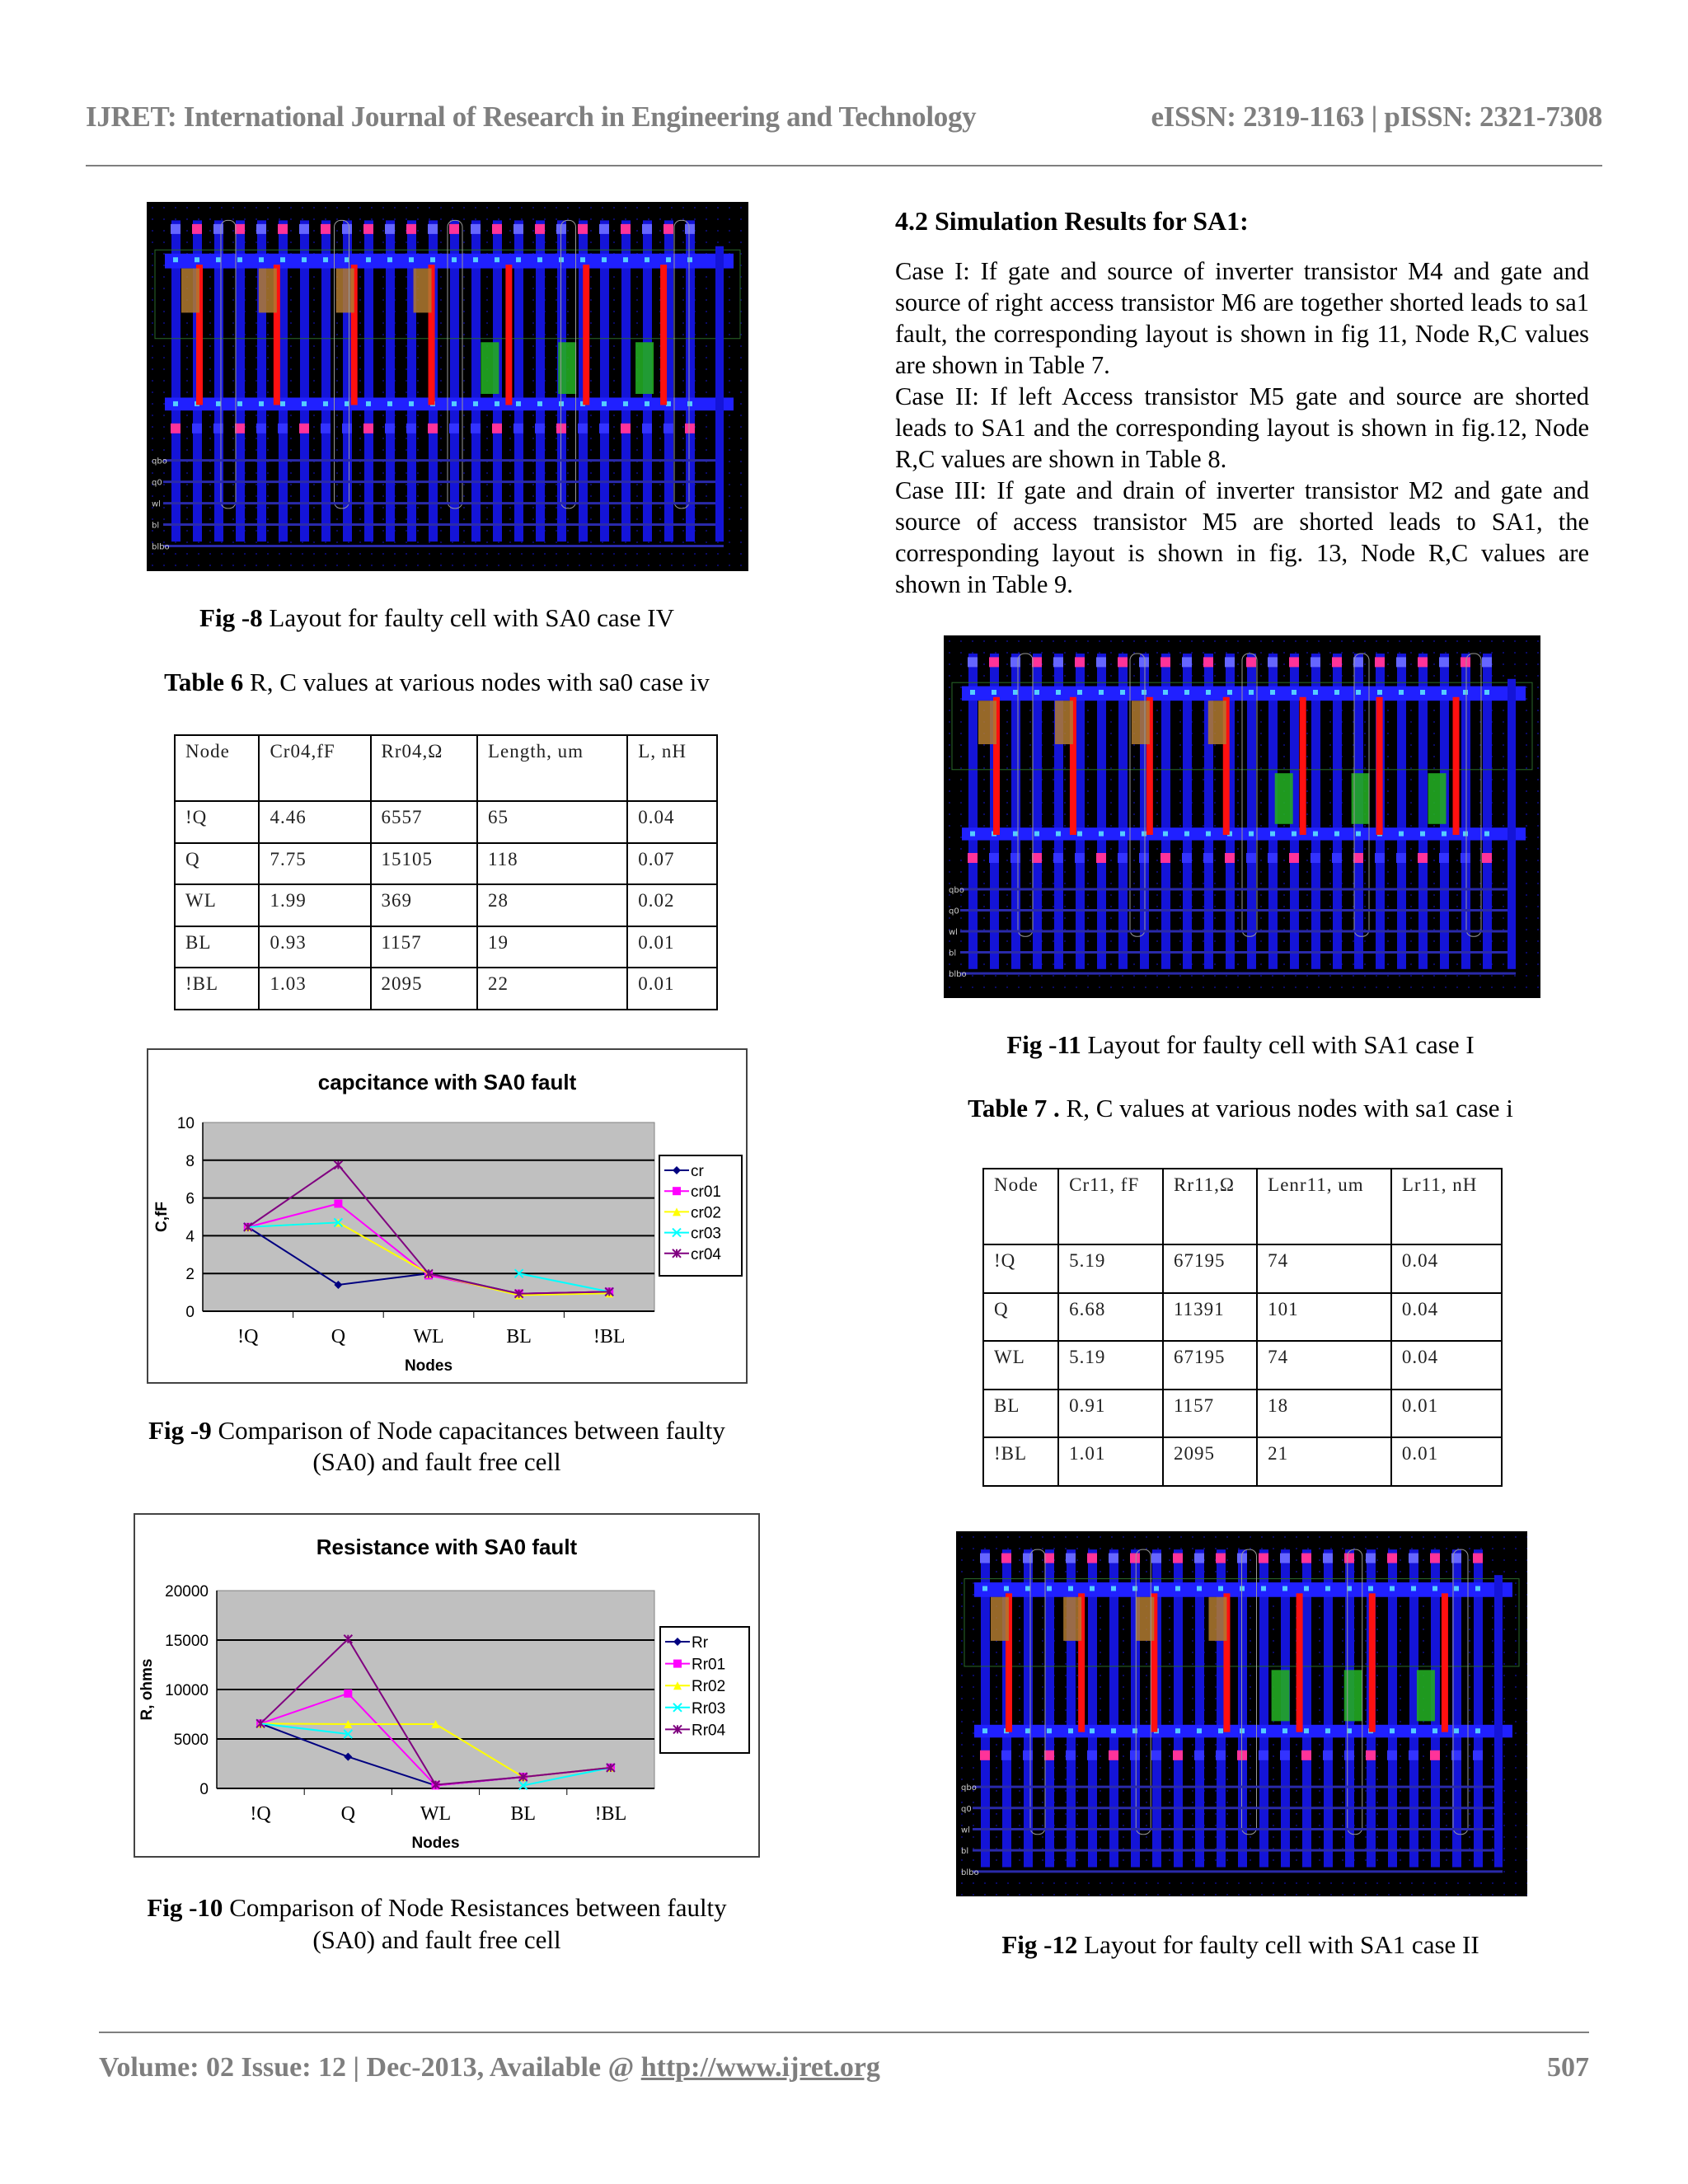 This screenshot has width=1688, height=2184. I want to click on x-tick-label: !BL, so click(611, 1814).